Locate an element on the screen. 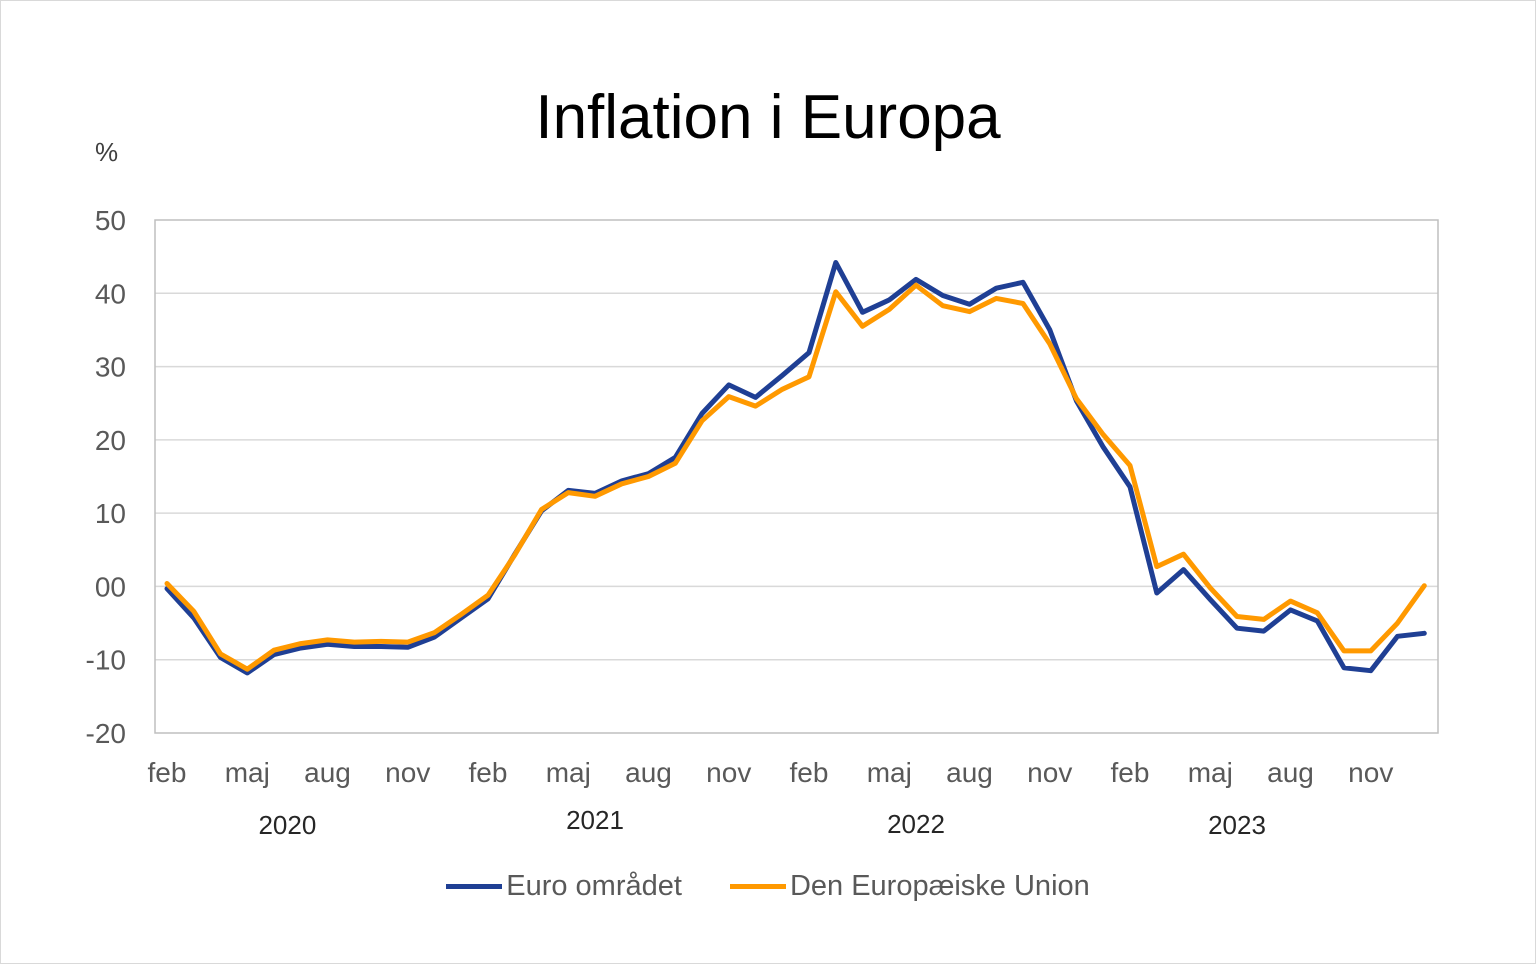 Image resolution: width=1536 pixels, height=964 pixels. legend-swatch-eu is located at coordinates (757, 886).